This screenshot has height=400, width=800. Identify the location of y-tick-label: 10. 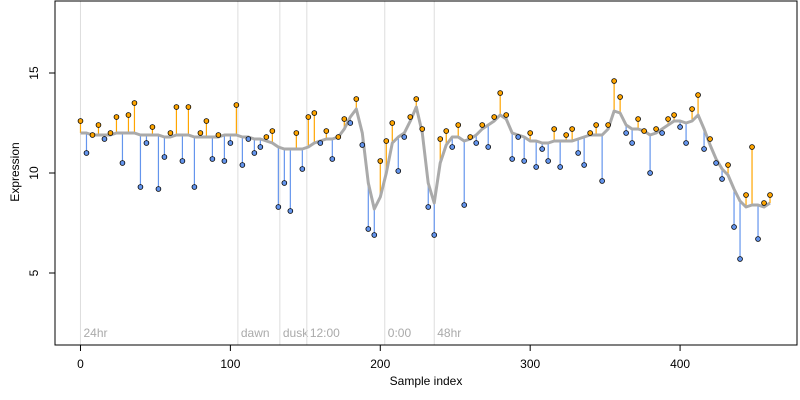
(34, 173).